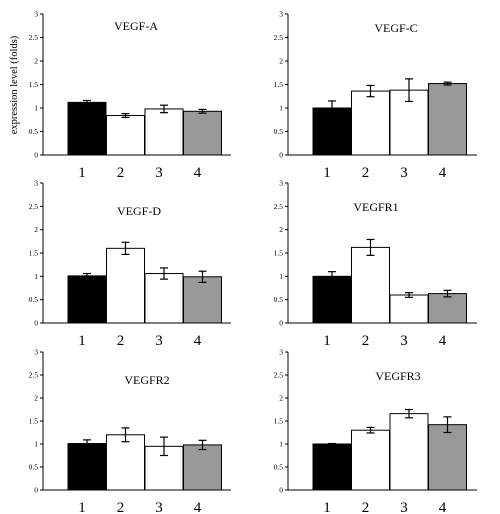  I want to click on panel-title: VEGFR3, so click(397, 376).